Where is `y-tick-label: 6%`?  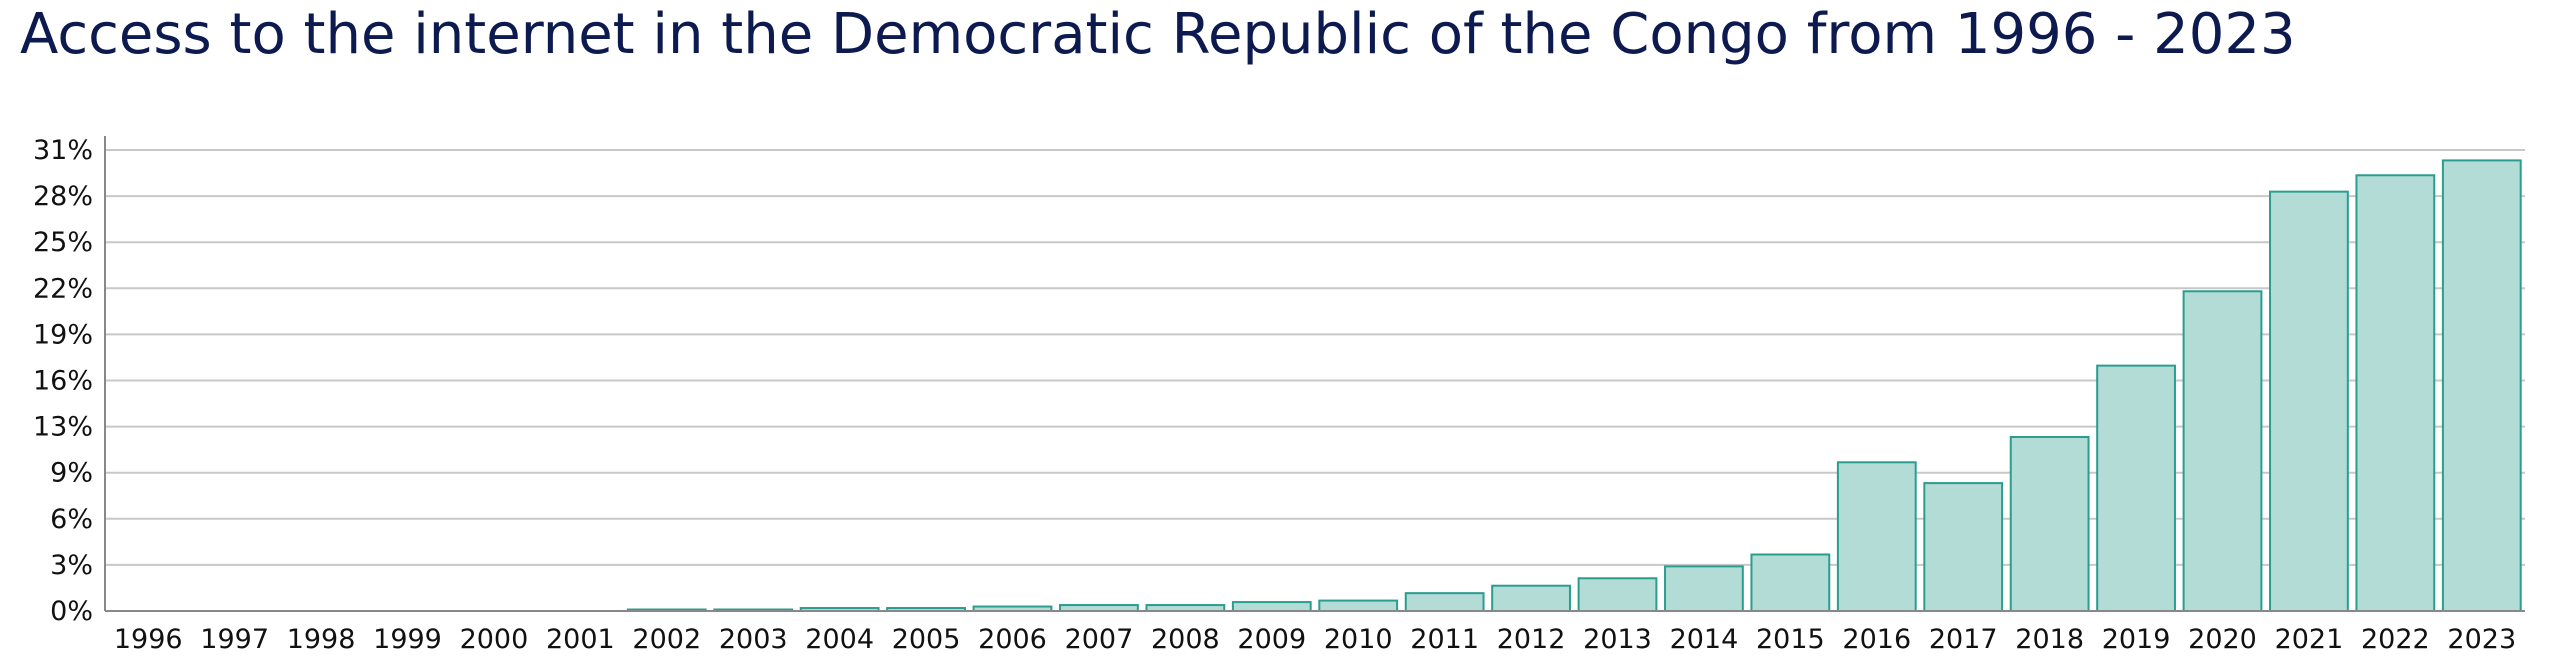 y-tick-label: 6% is located at coordinates (71, 519).